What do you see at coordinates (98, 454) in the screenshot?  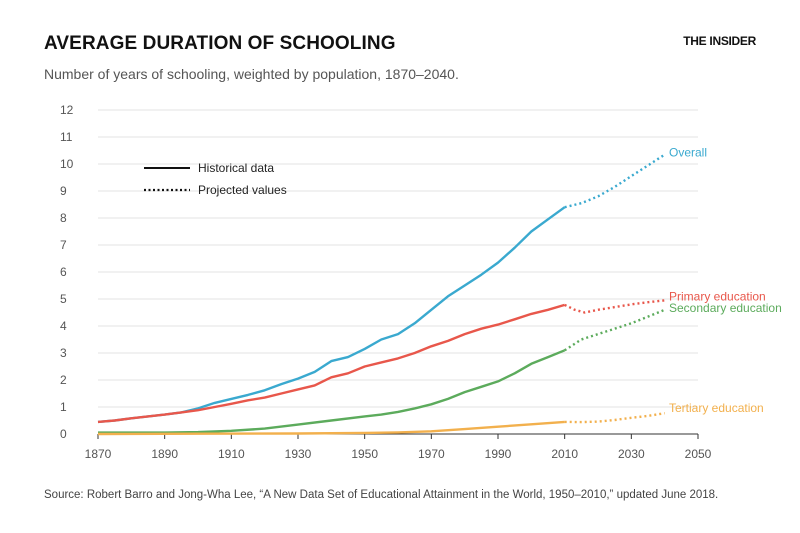 I see `x-tick-label: 1870` at bounding box center [98, 454].